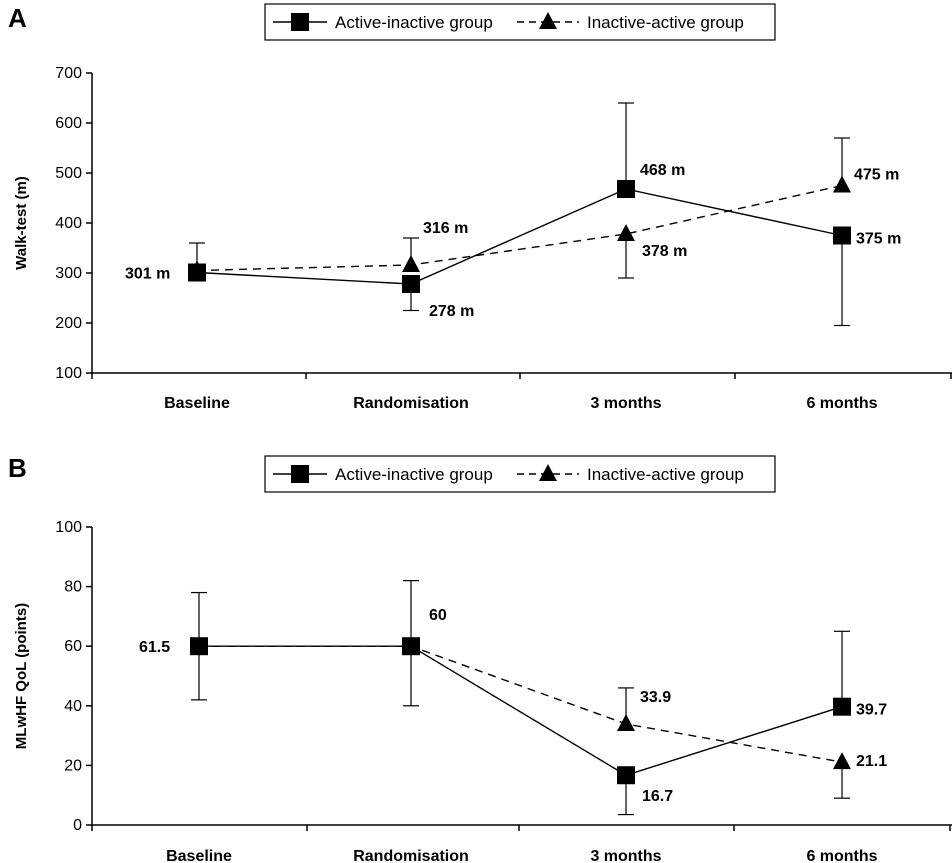 The width and height of the screenshot is (952, 863). Describe the element at coordinates (451, 311) in the screenshot. I see `data-label: 278 m` at that location.